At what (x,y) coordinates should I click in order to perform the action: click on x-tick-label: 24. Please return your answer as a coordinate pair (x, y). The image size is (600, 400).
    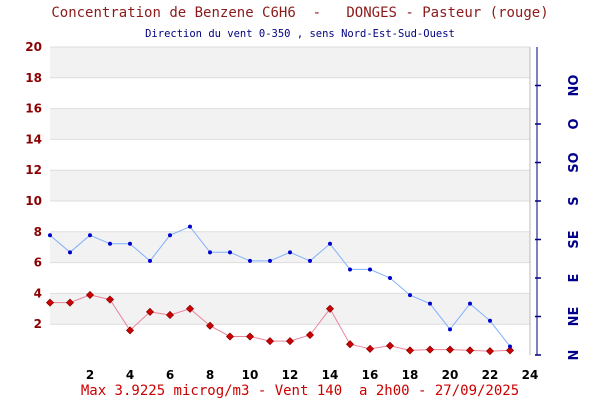
    Looking at the image, I should click on (530, 375).